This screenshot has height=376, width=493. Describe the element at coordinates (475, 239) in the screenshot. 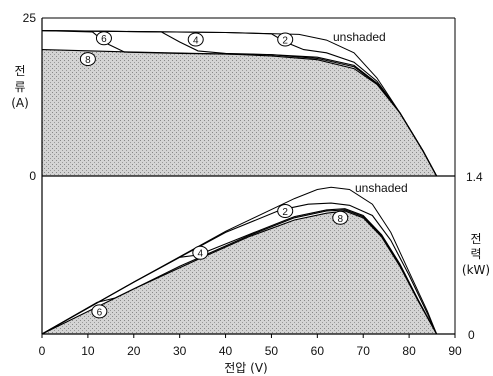

I see `power-ylabel-char-1: 전` at that location.